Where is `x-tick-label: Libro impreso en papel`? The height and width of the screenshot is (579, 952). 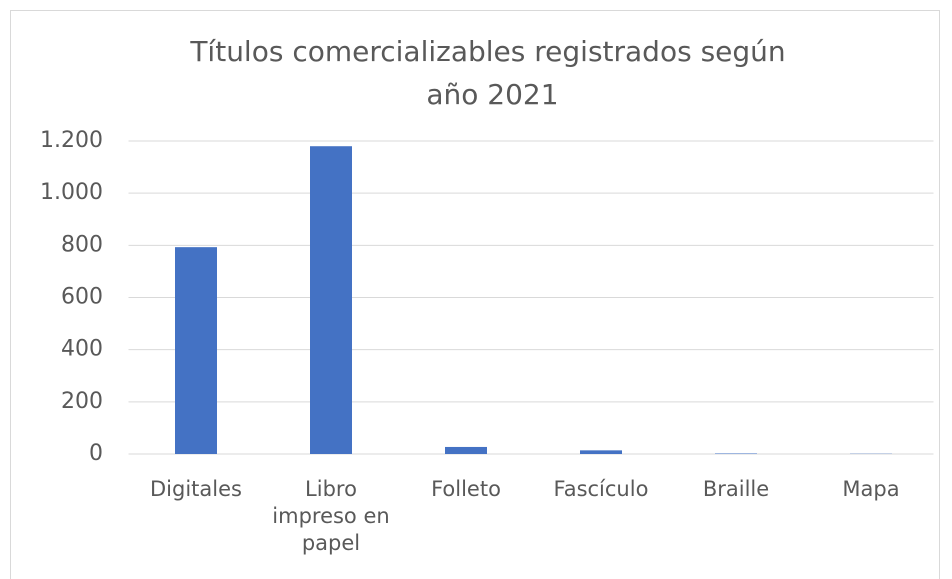
x-tick-label: Libro impreso en papel is located at coordinates (331, 516).